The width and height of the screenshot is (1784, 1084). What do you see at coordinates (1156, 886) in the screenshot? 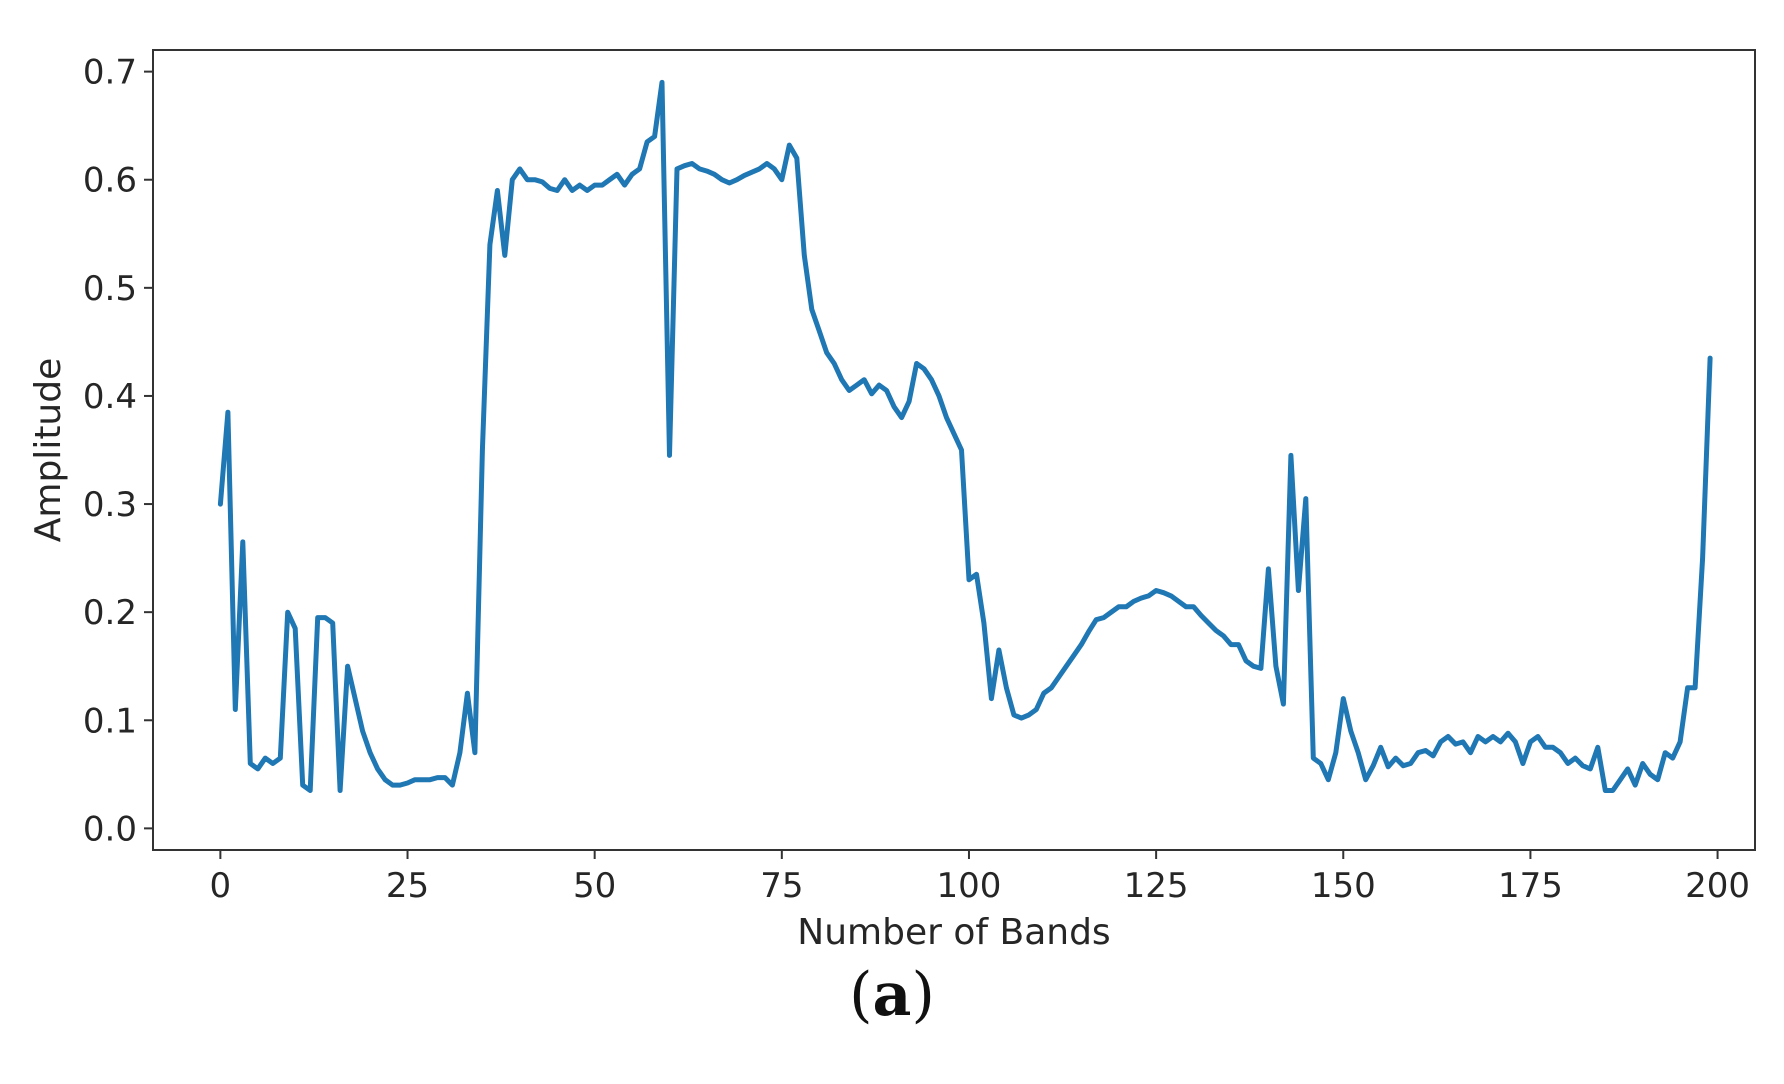
I see `x-tick-label: 125` at bounding box center [1156, 886].